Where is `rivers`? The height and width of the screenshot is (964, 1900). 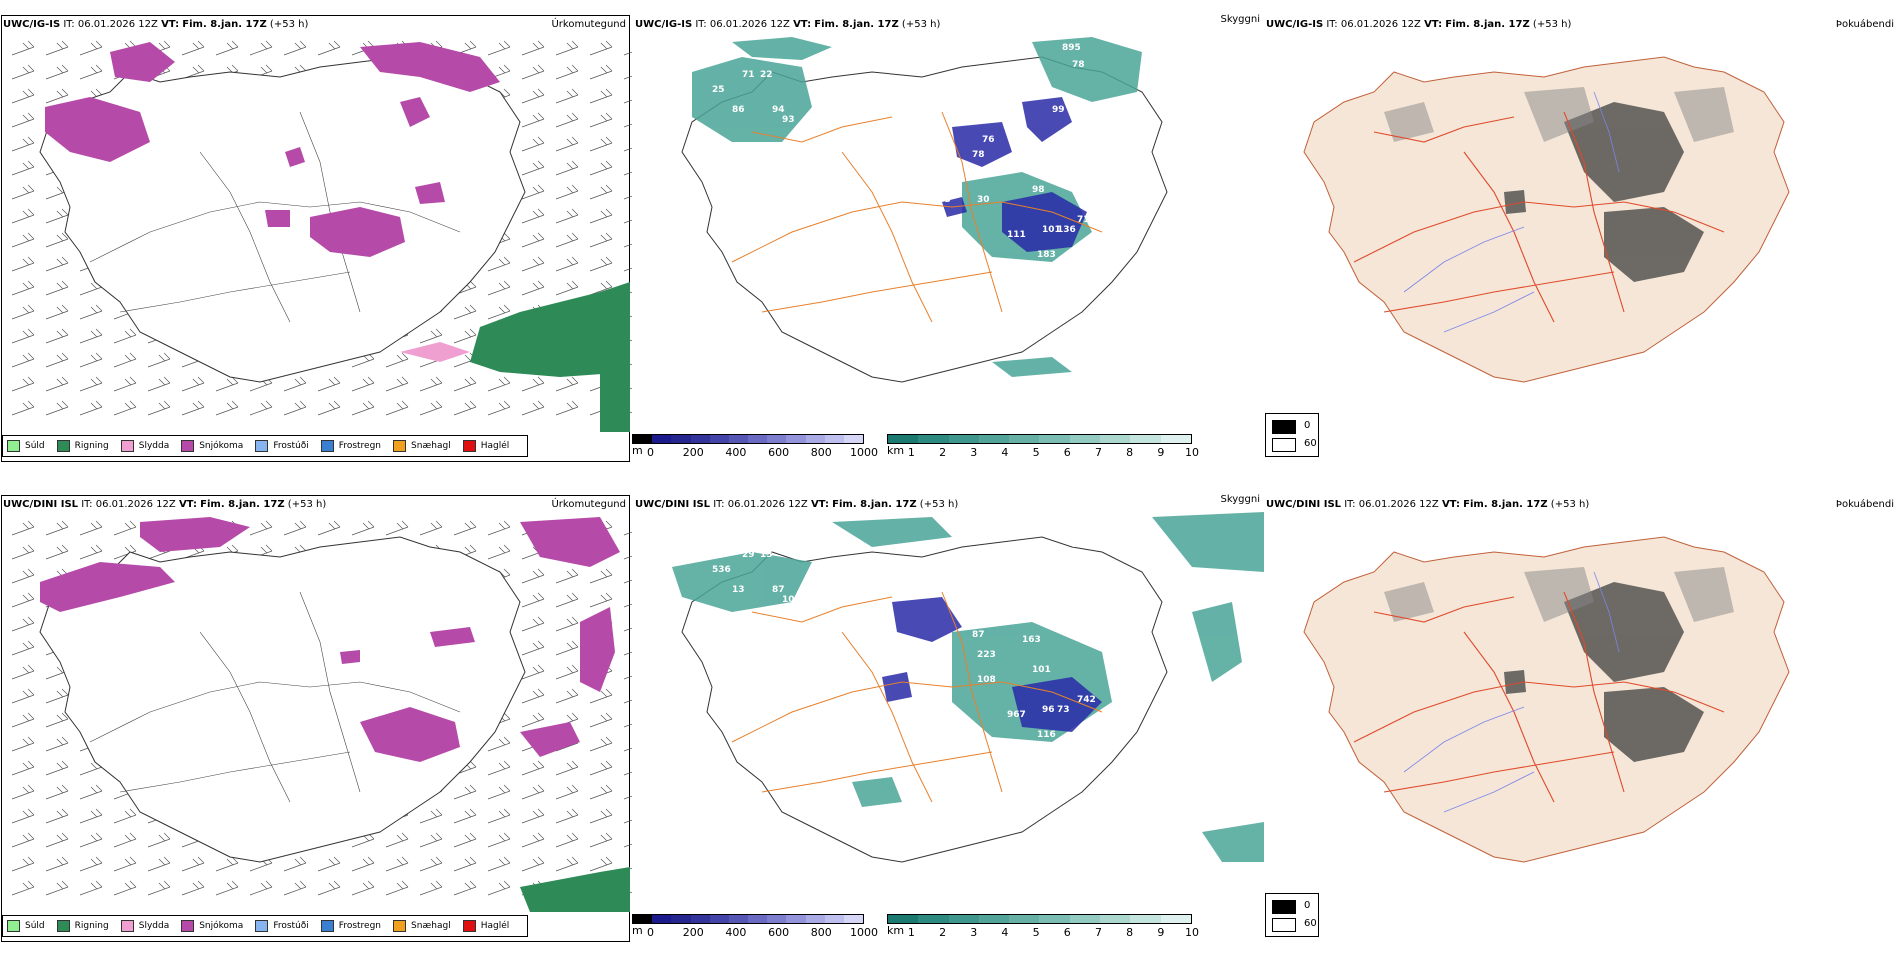 rivers is located at coordinates (1511, 692).